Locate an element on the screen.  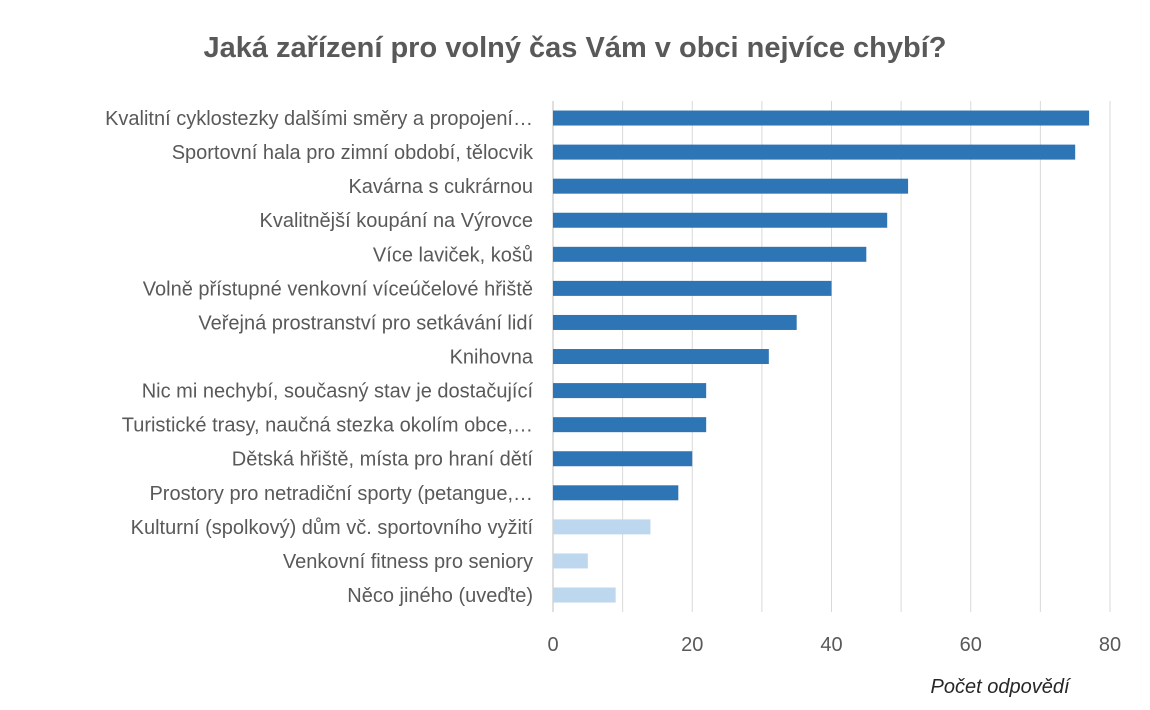
category-label: Veřejná prostranství pro setkávání lidí is located at coordinates (365, 323).